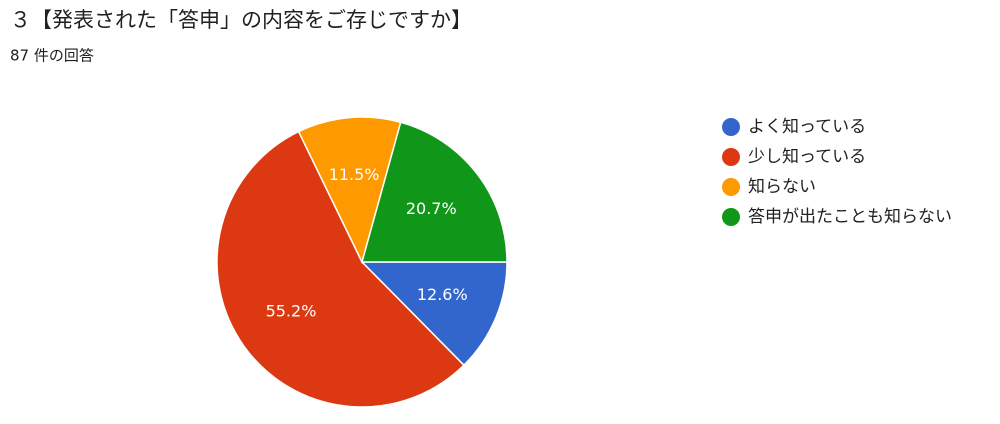 Image resolution: width=1000 pixels, height=424 pixels. Describe the element at coordinates (354, 174) in the screenshot. I see `slice-label: 11.5%` at that location.